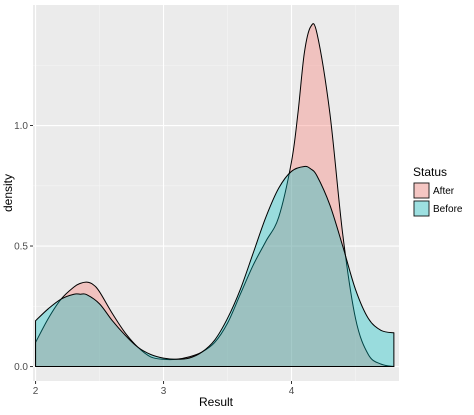 This screenshot has height=415, width=474. I want to click on y-tick-label: 0.0, so click(21, 367).